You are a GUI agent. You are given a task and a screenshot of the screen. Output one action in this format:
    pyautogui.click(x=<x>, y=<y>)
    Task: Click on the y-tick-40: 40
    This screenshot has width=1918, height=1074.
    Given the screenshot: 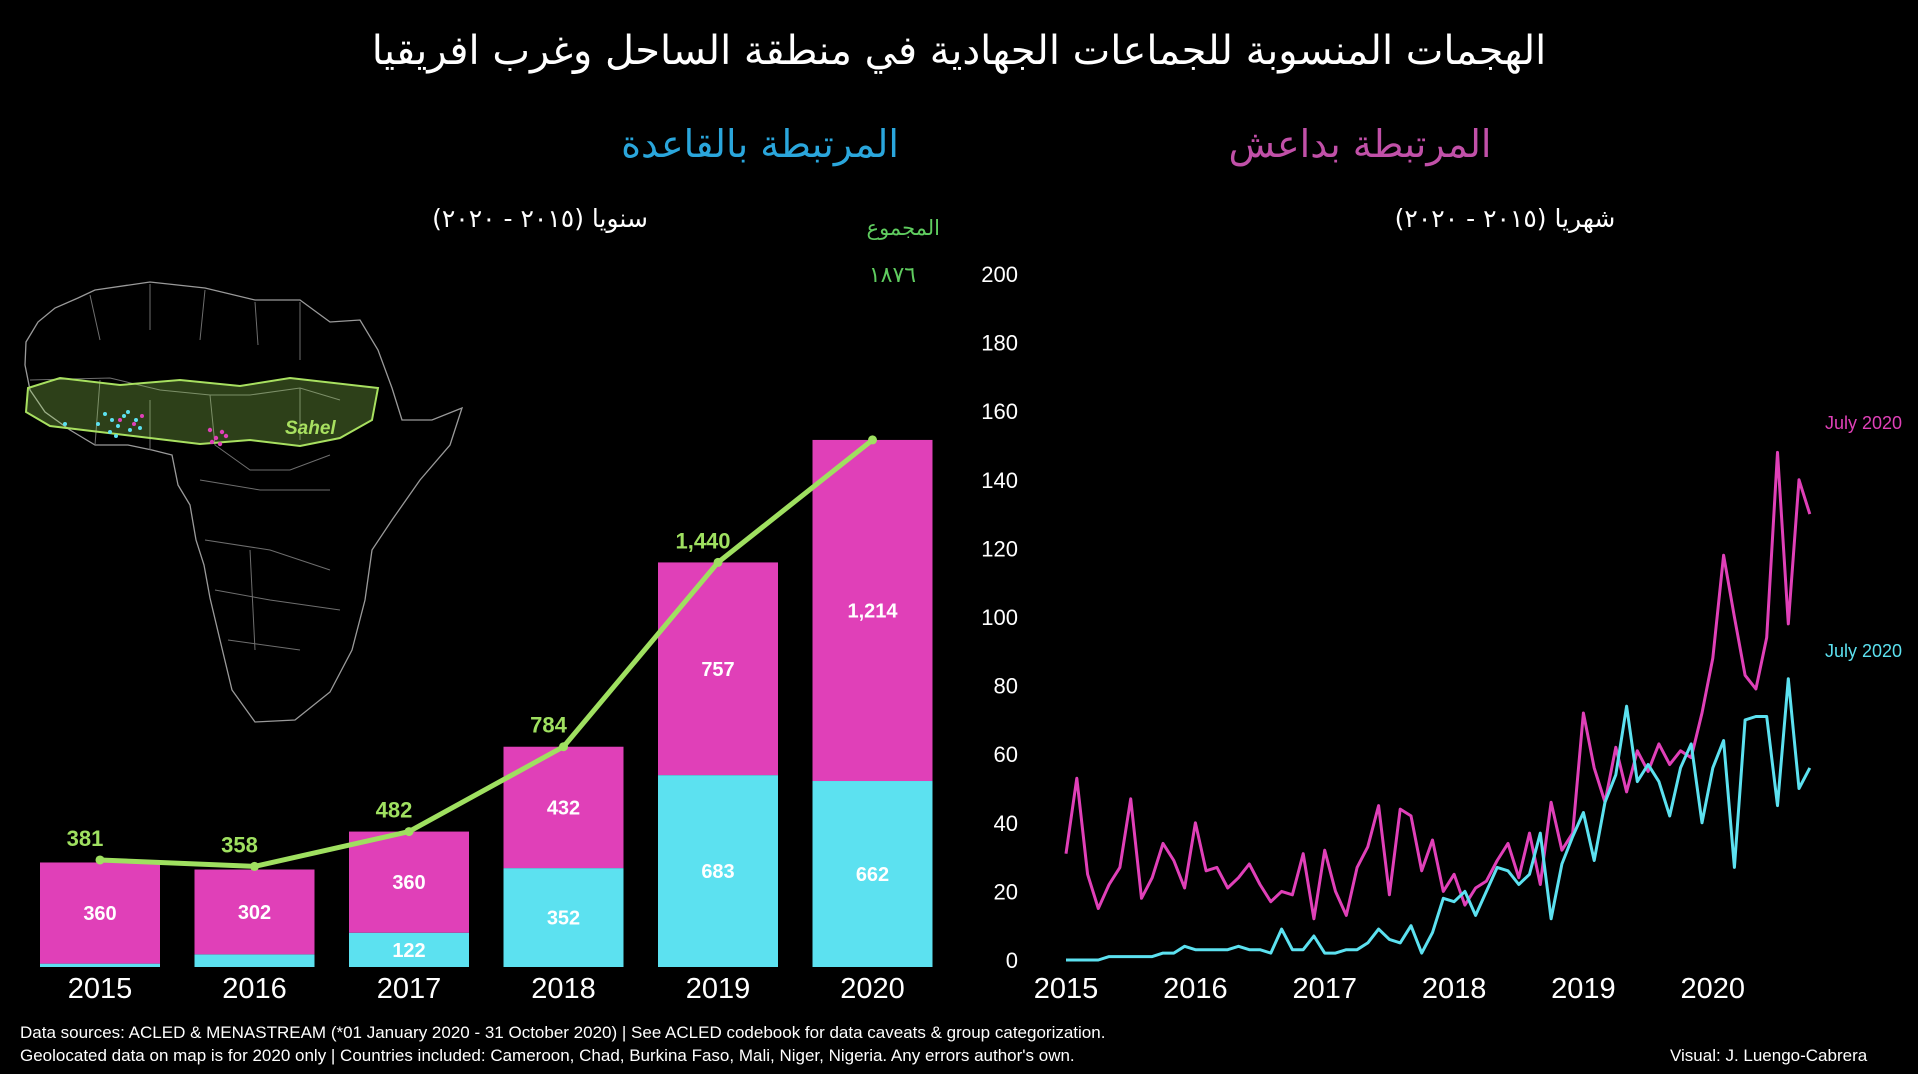 What is the action you would take?
    pyautogui.click(x=1006, y=823)
    